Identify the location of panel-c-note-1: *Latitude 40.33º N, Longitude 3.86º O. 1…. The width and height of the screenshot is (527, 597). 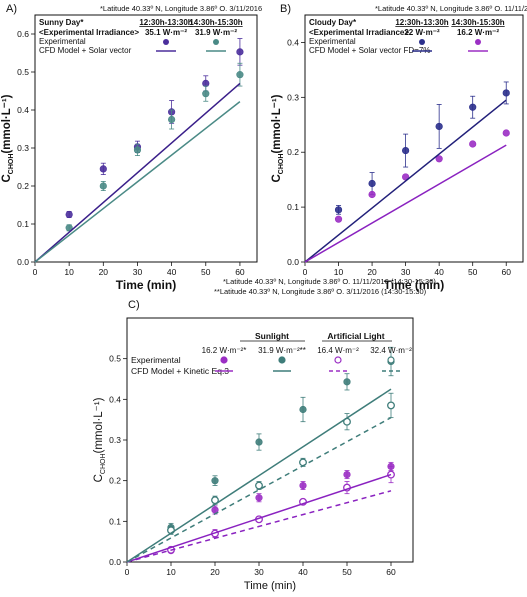
(329, 281).